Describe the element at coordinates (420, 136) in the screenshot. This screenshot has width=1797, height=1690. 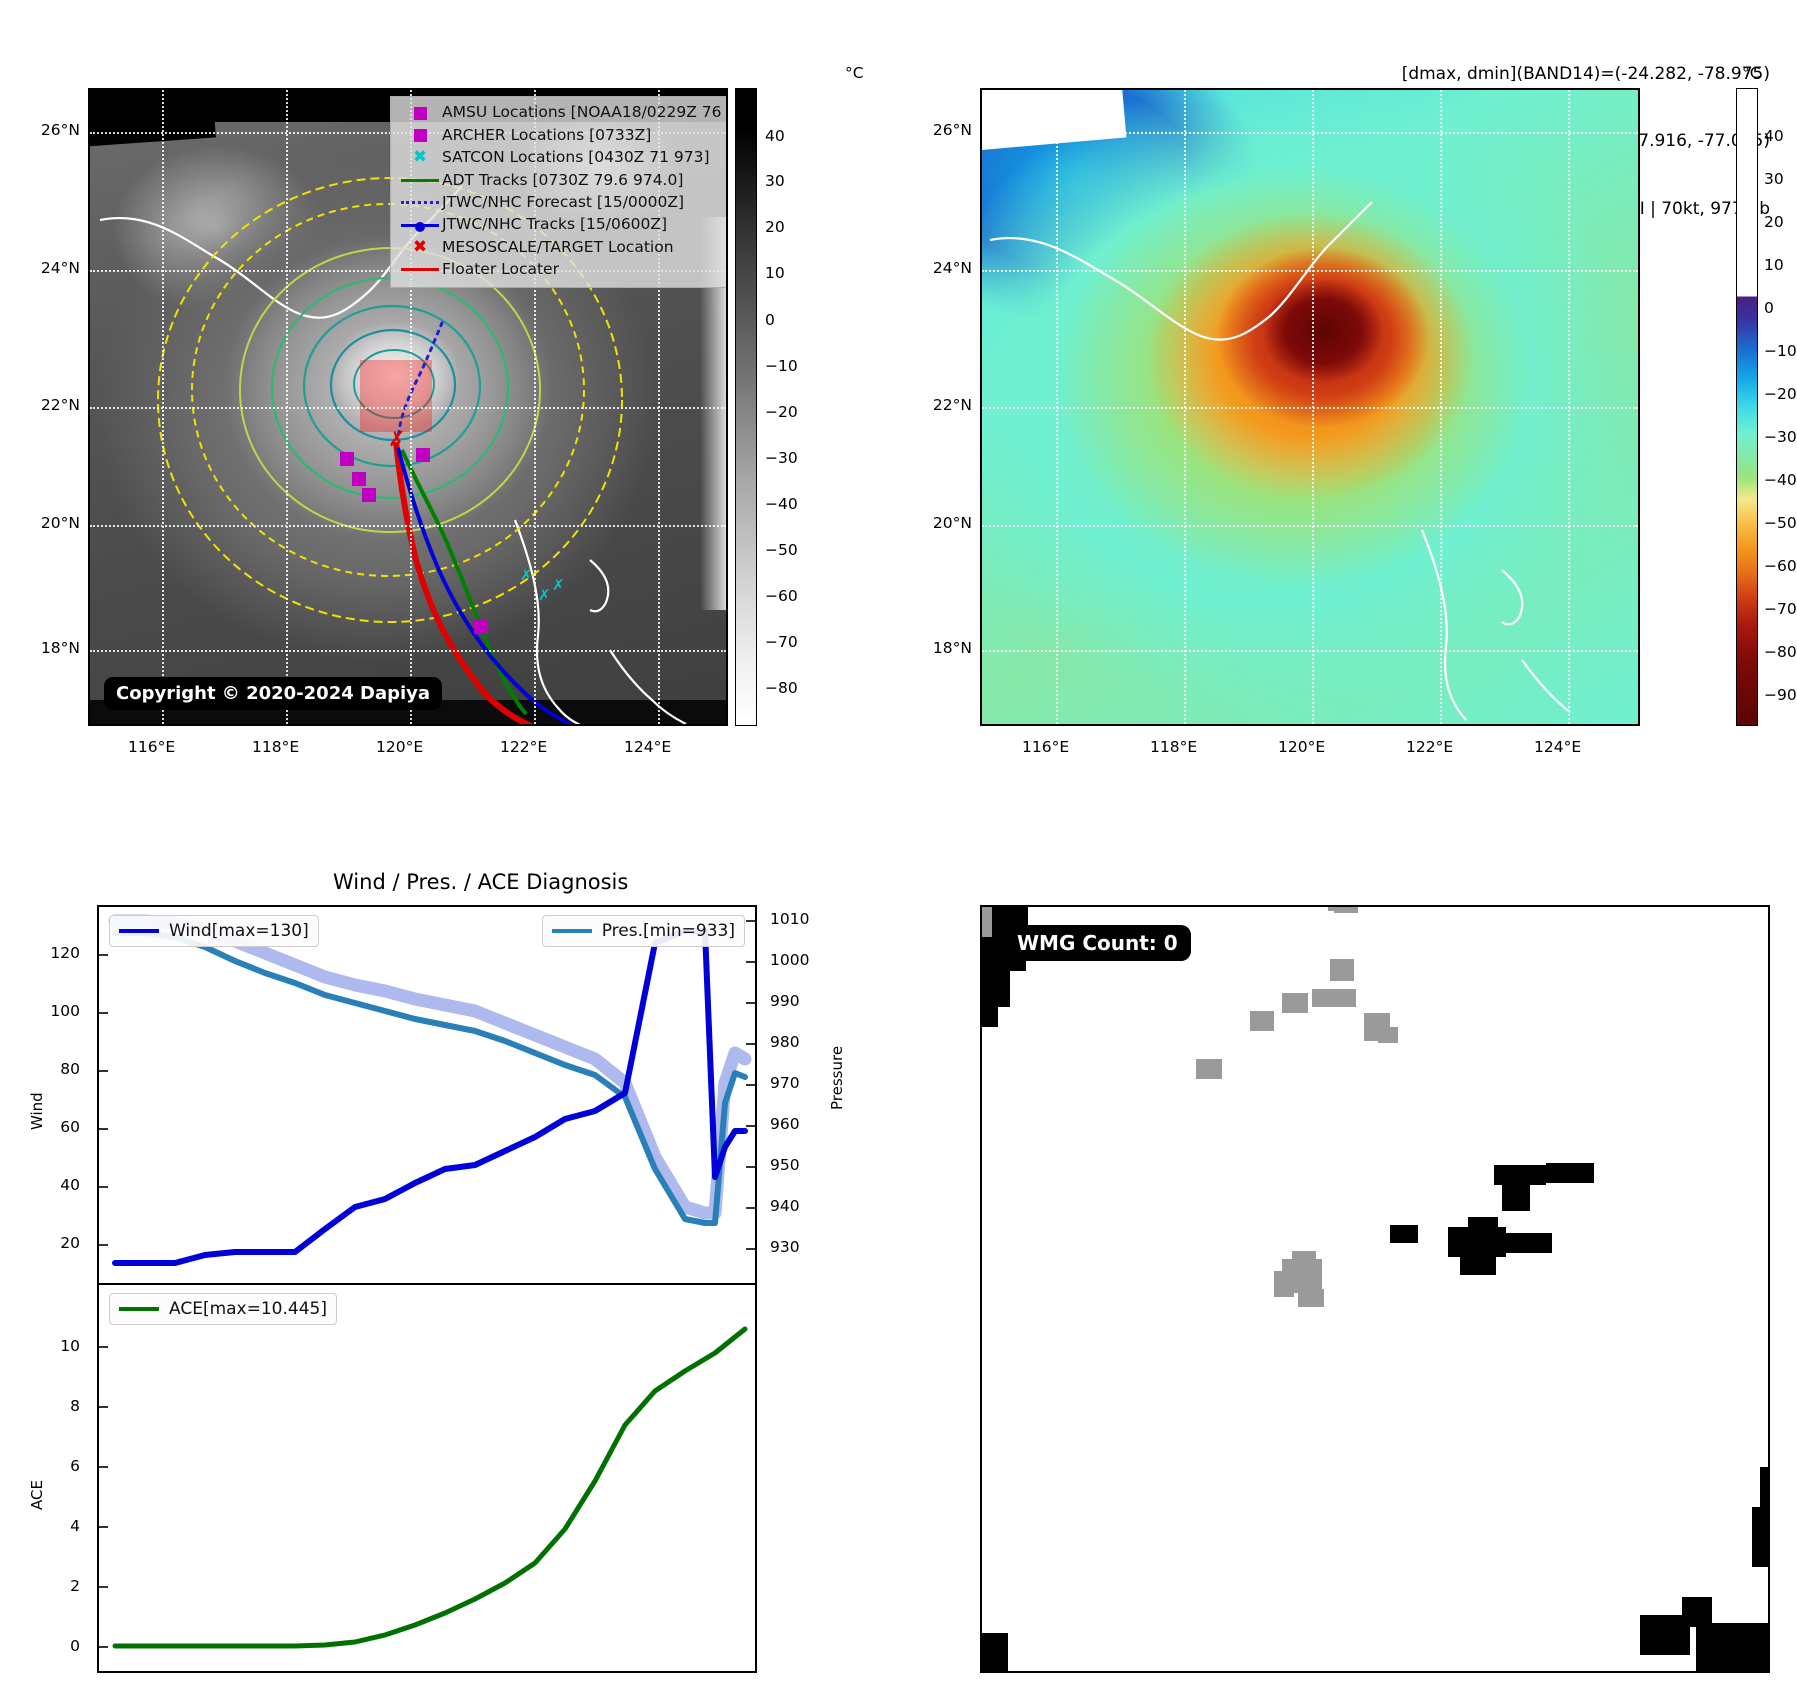
I see `archer-square-icon` at that location.